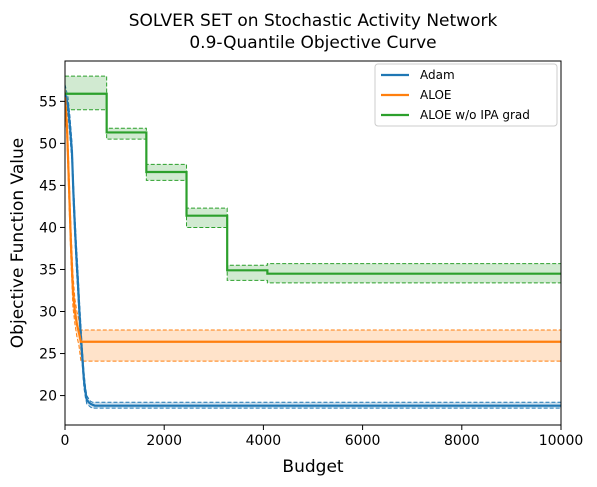  Describe the element at coordinates (312, 467) in the screenshot. I see `x-axis-label: Budget` at that location.